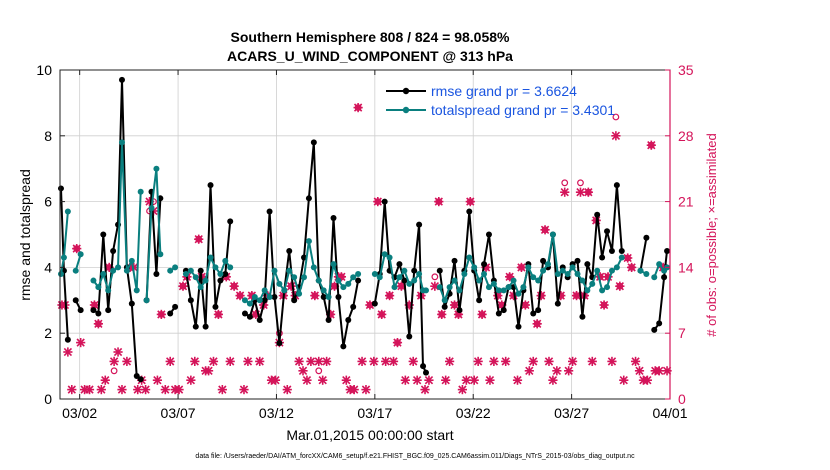 Image resolution: width=830 pixels, height=470 pixels. I want to click on y-axis-label-left: rmse and totalspread, so click(25, 235).